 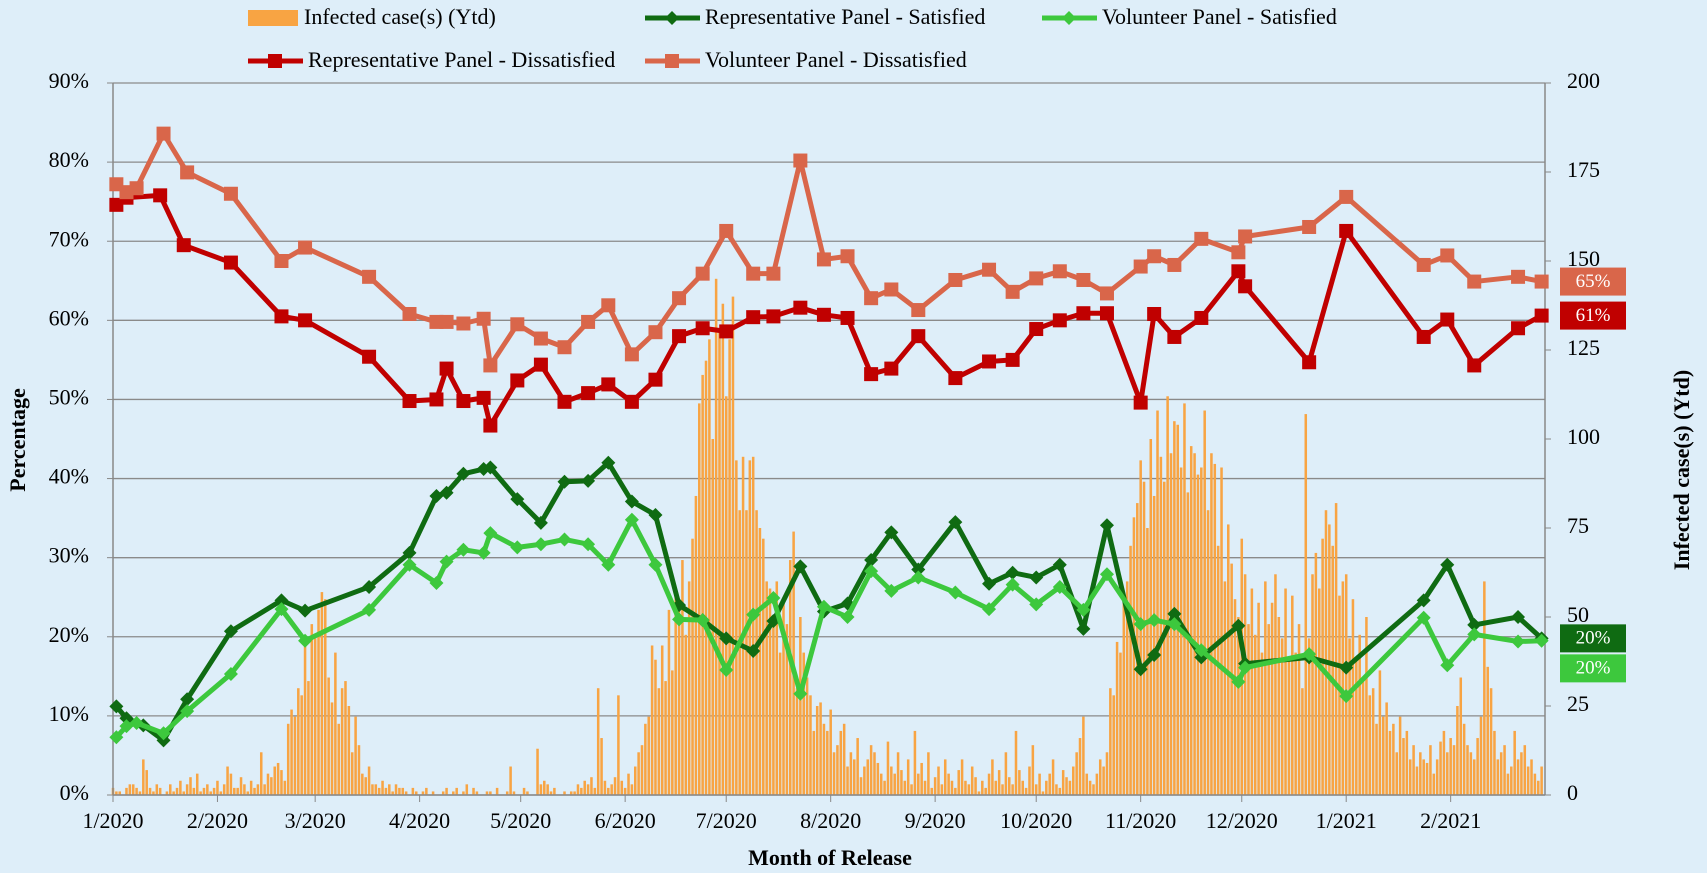 What do you see at coordinates (273, 18) in the screenshot?
I see `legend-swatch` at bounding box center [273, 18].